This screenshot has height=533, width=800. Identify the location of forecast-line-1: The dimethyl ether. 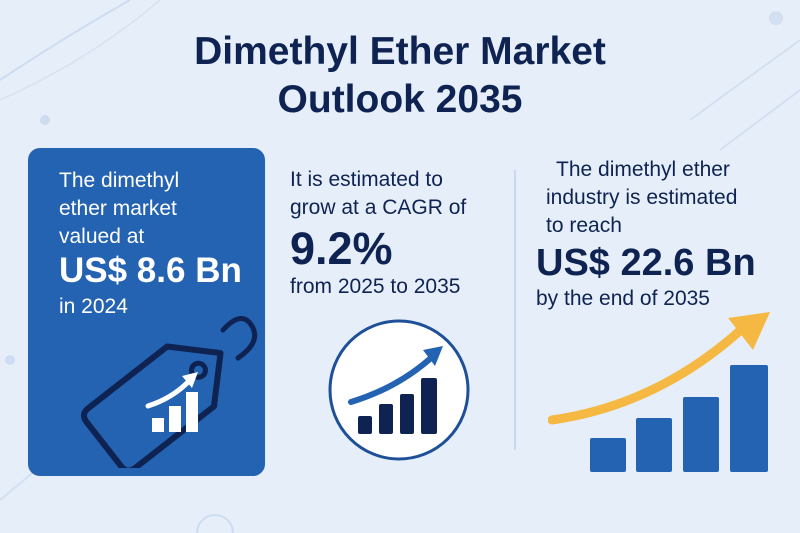
(643, 169).